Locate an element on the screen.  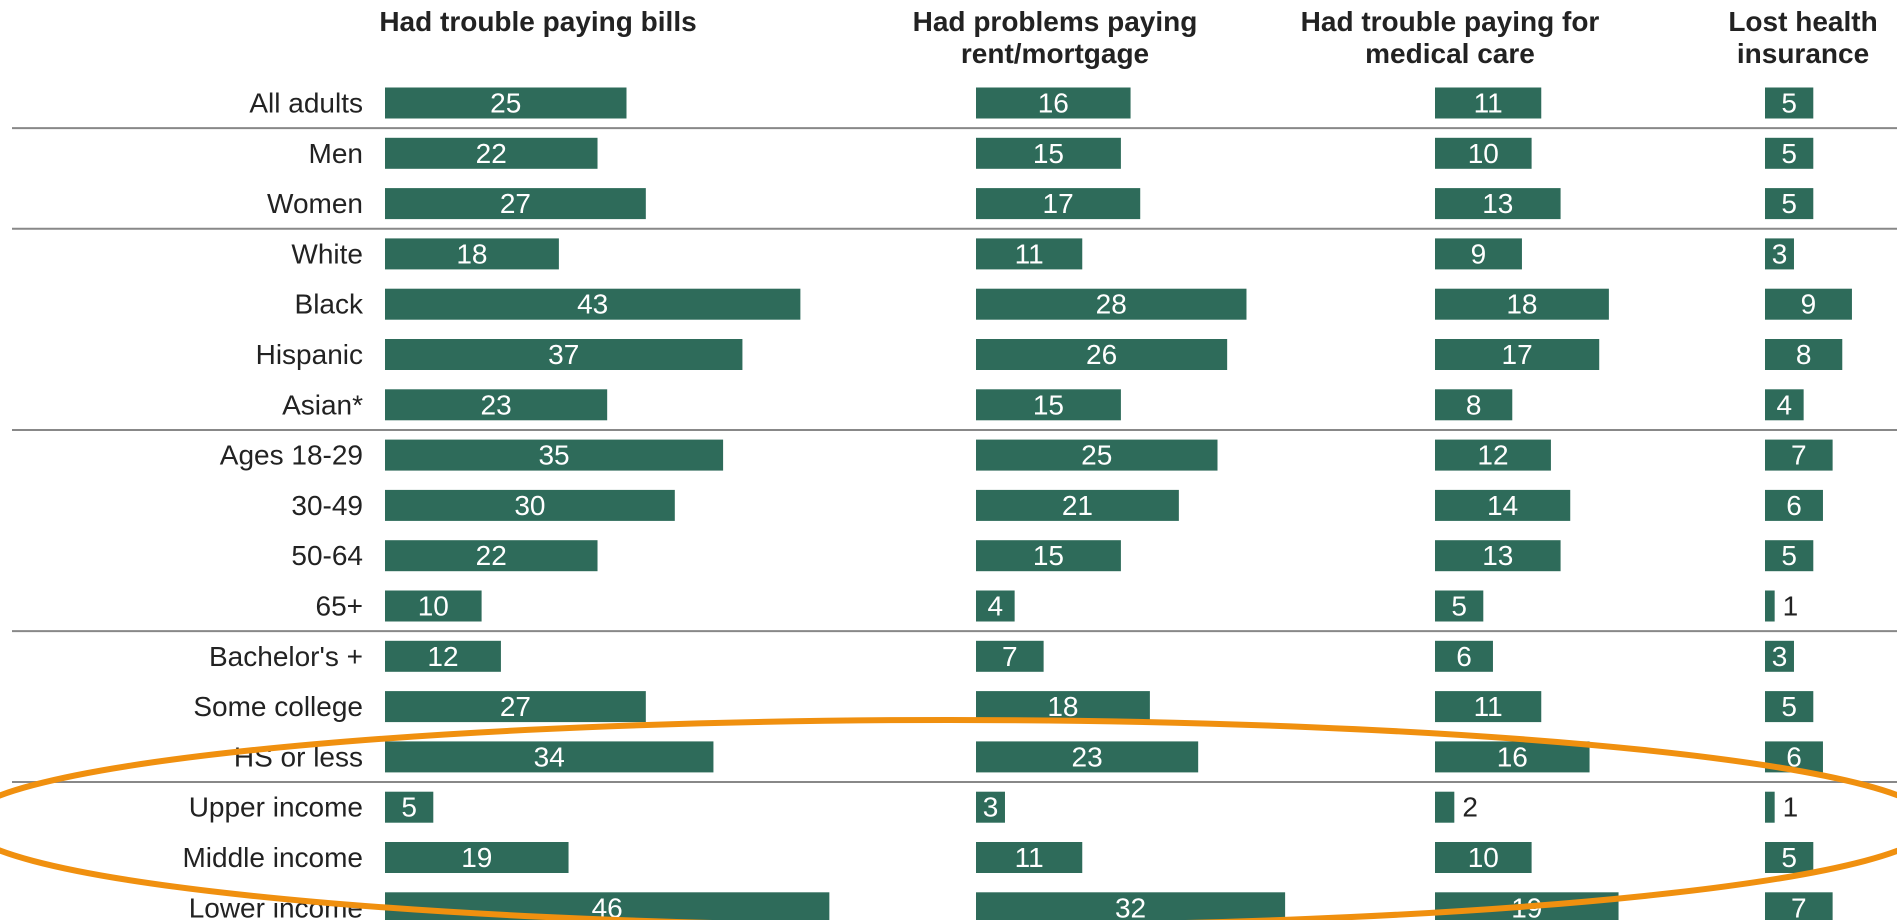
category-label: 50-64 is located at coordinates (327, 555).